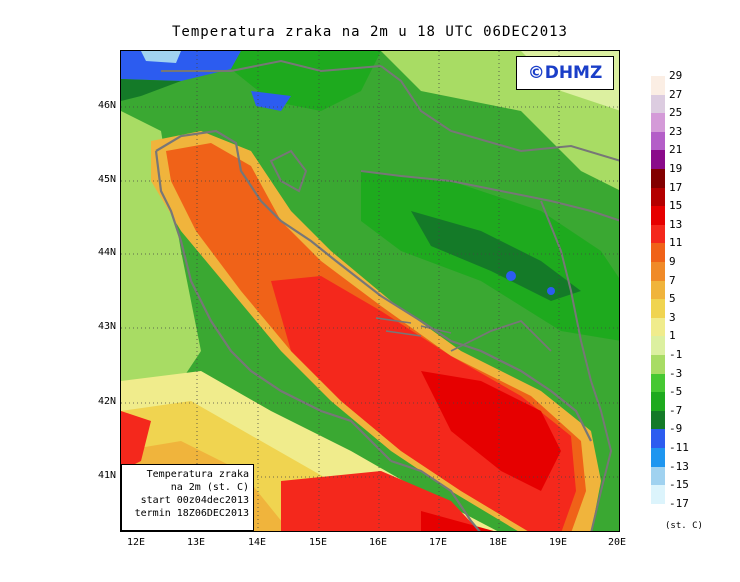 The image size is (740, 582). I want to click on lon-label-15e: 15E, so click(318, 542).